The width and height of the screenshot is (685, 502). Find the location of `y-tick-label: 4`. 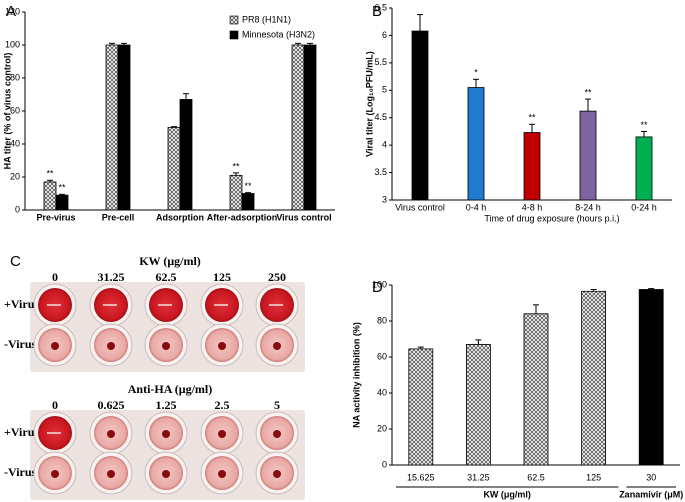

y-tick-label: 4 is located at coordinates (384, 145).